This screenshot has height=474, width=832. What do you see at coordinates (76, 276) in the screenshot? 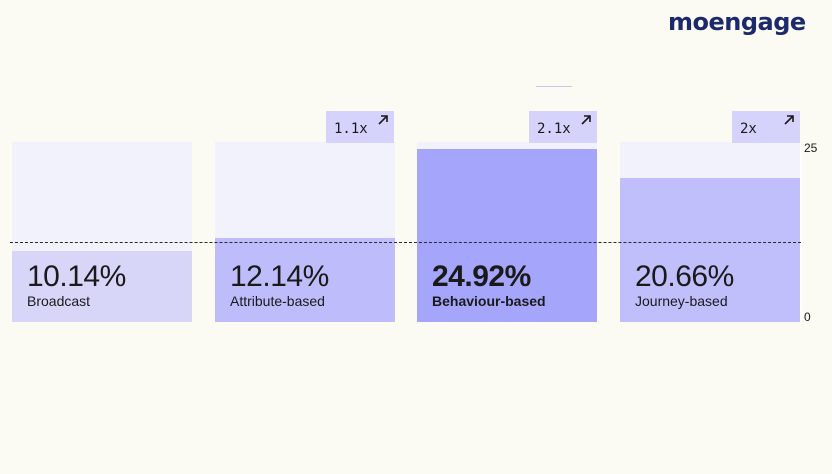
I see `value-label-broadcast: 10.14%` at bounding box center [76, 276].